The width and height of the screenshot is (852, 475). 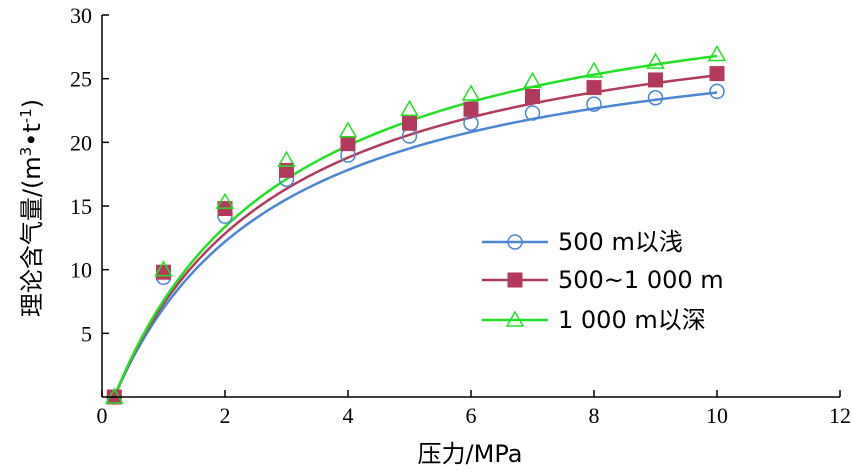 What do you see at coordinates (26, 152) in the screenshot?
I see `y-axis-label-sup1: 3` at bounding box center [26, 152].